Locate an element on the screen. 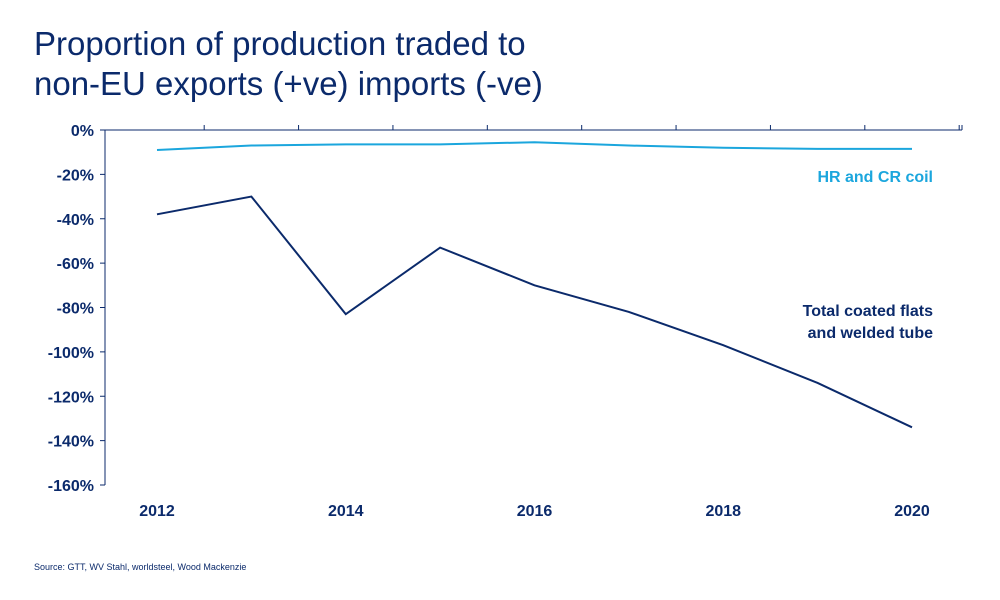 Image resolution: width=1000 pixels, height=600 pixels. y-tick-label: -20% is located at coordinates (75, 175).